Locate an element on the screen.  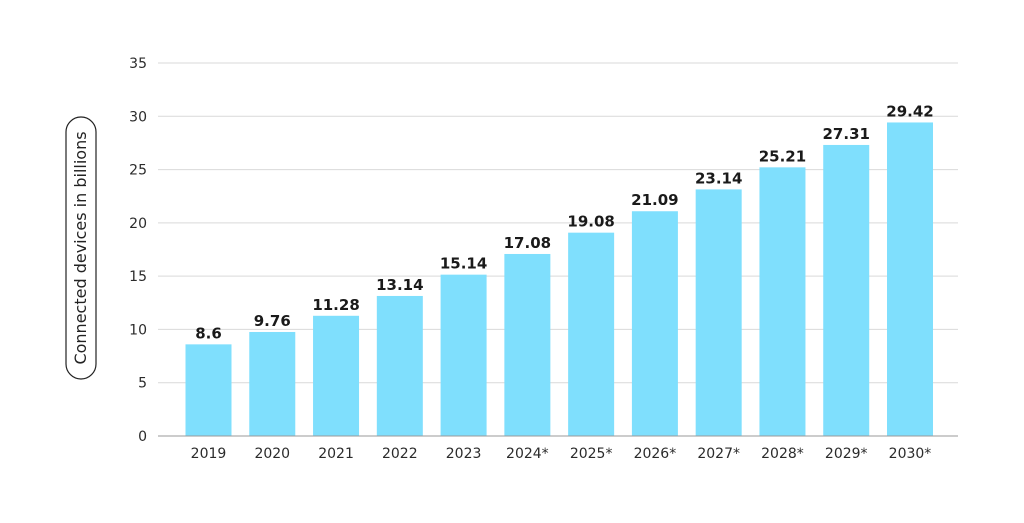
y-tick-label: 5 is located at coordinates (142, 384).